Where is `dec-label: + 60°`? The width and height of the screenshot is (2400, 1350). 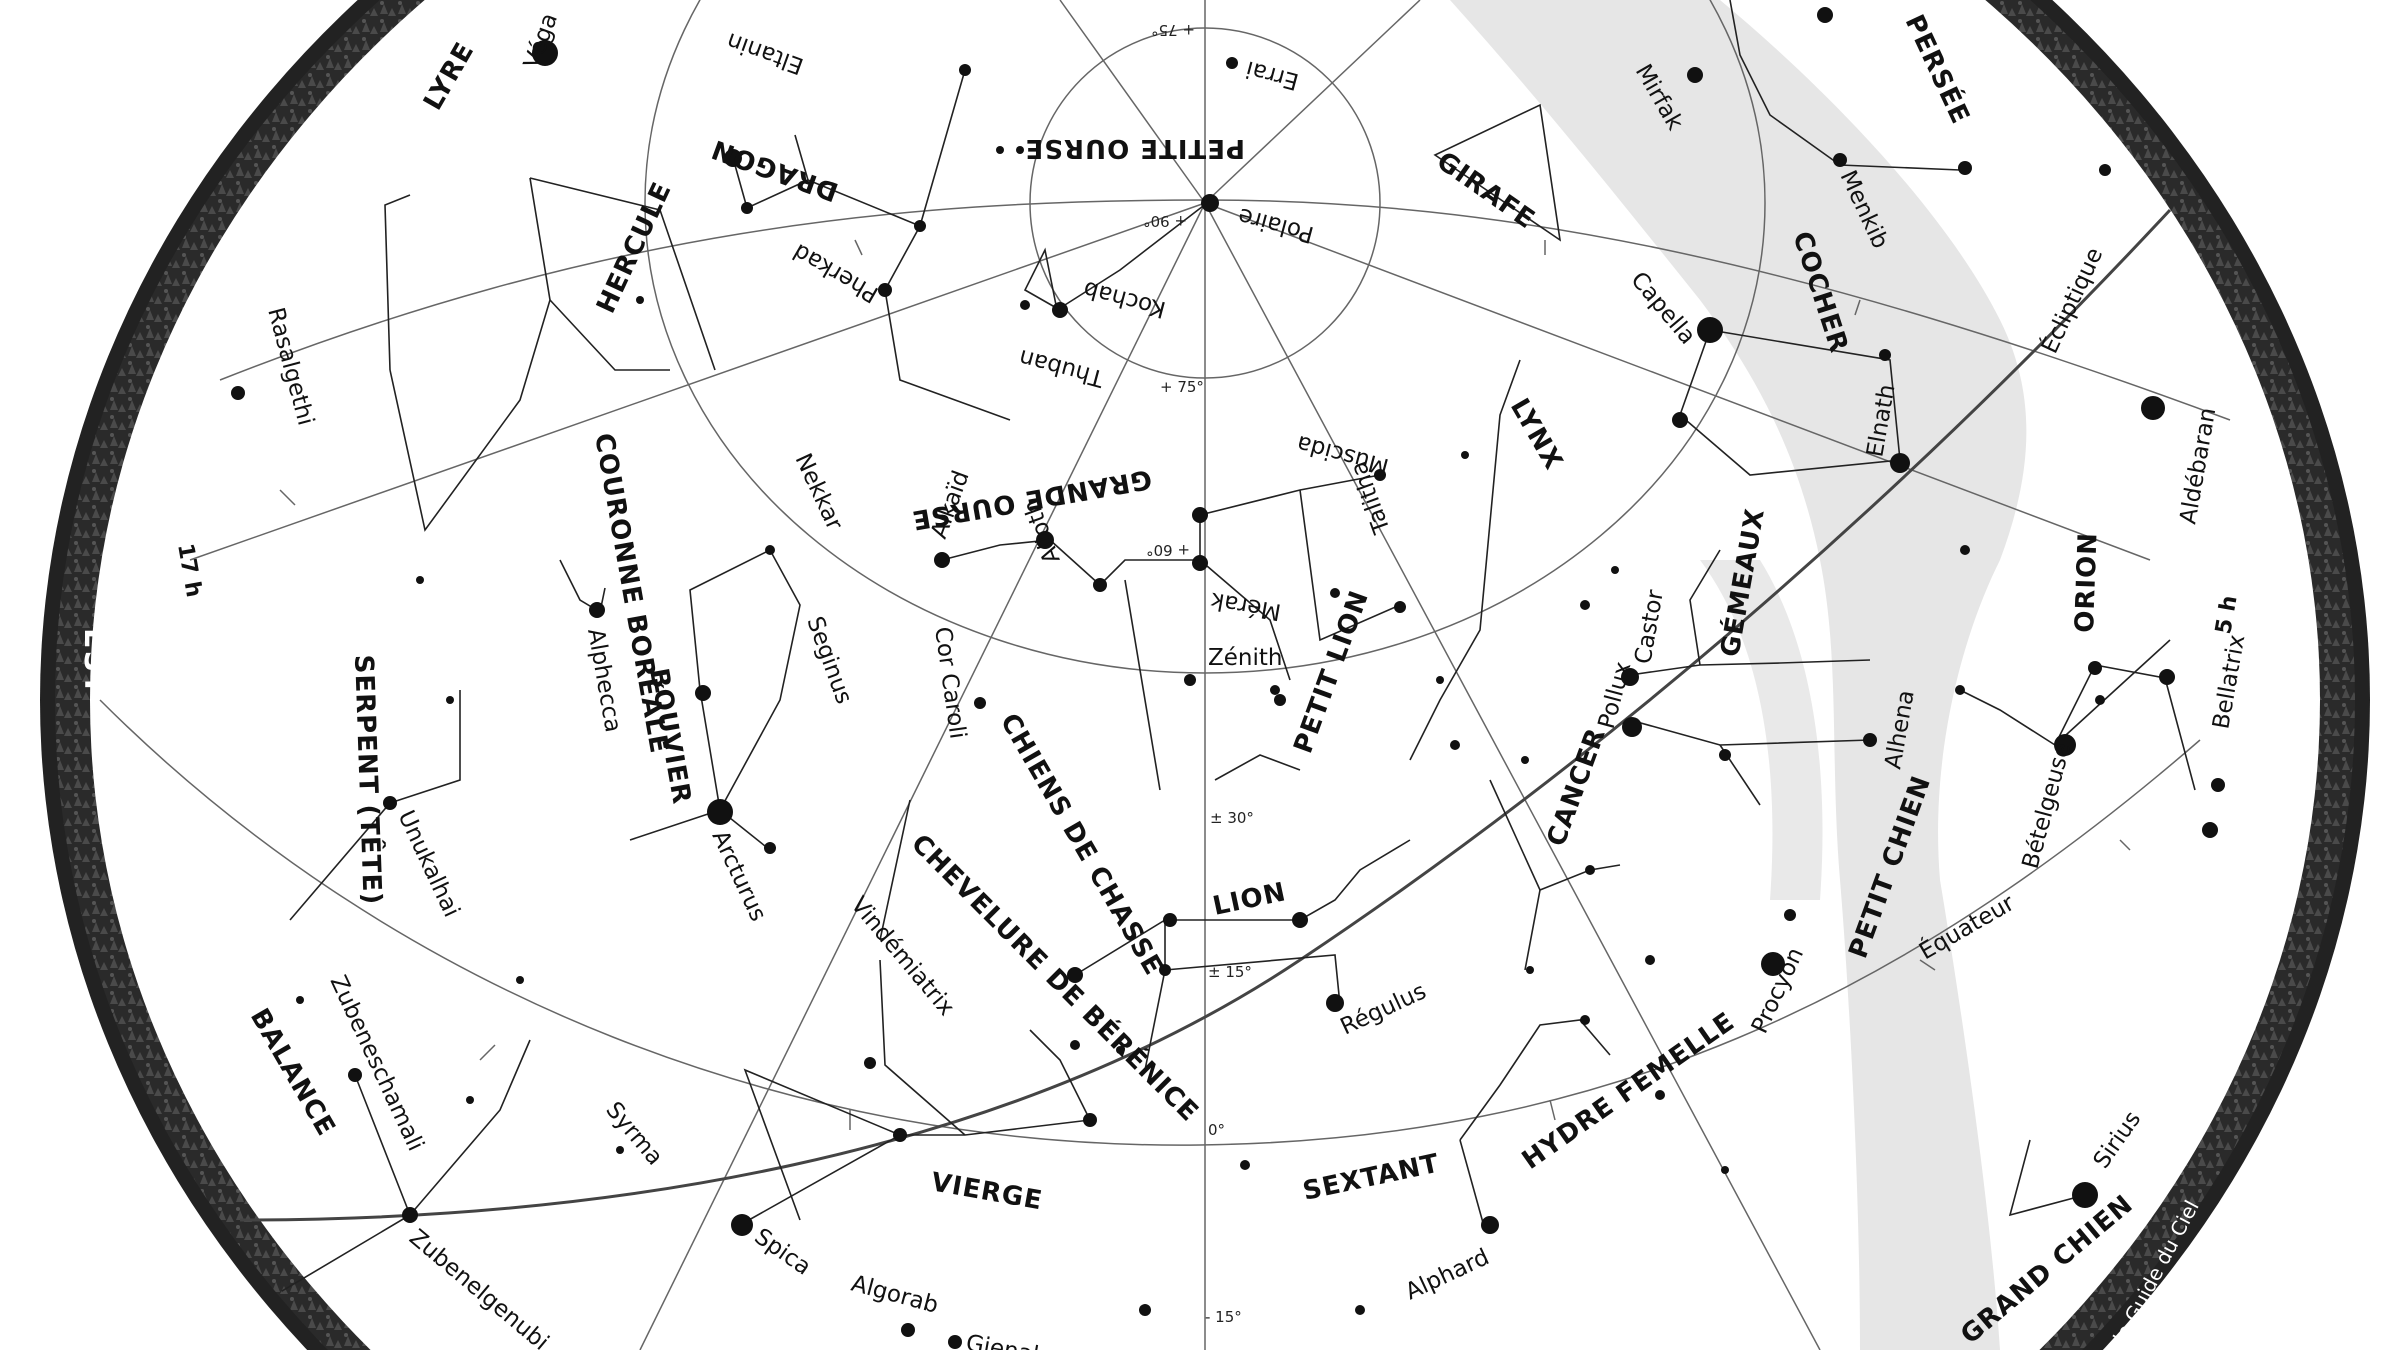
dec-label: + 60° is located at coordinates (1168, 550).